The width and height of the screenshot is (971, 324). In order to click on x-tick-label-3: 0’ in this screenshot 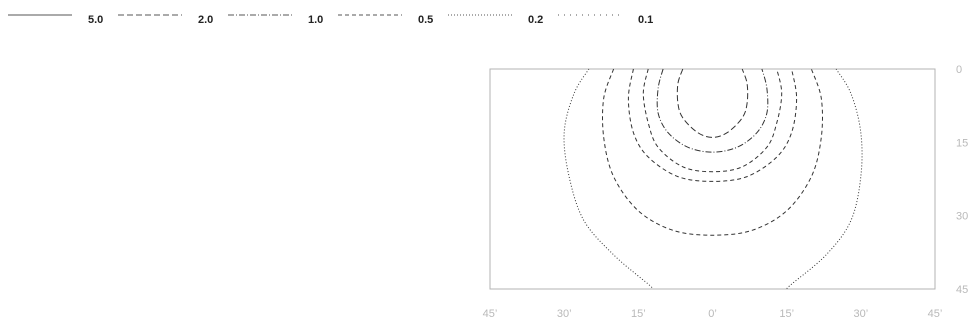, I will do `click(712, 314)`.